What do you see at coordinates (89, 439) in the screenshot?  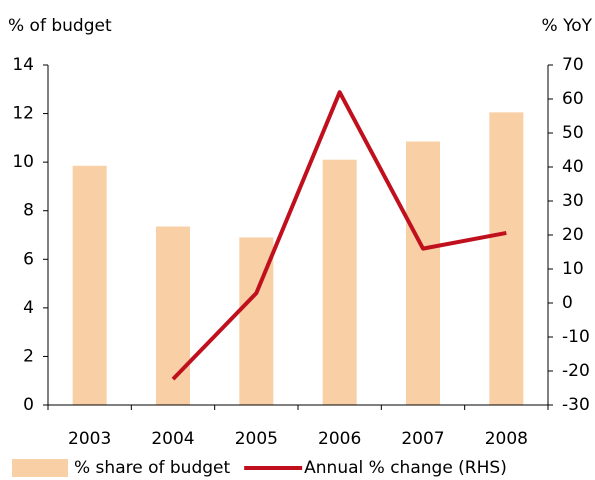 I see `x-tick-label: 2003` at bounding box center [89, 439].